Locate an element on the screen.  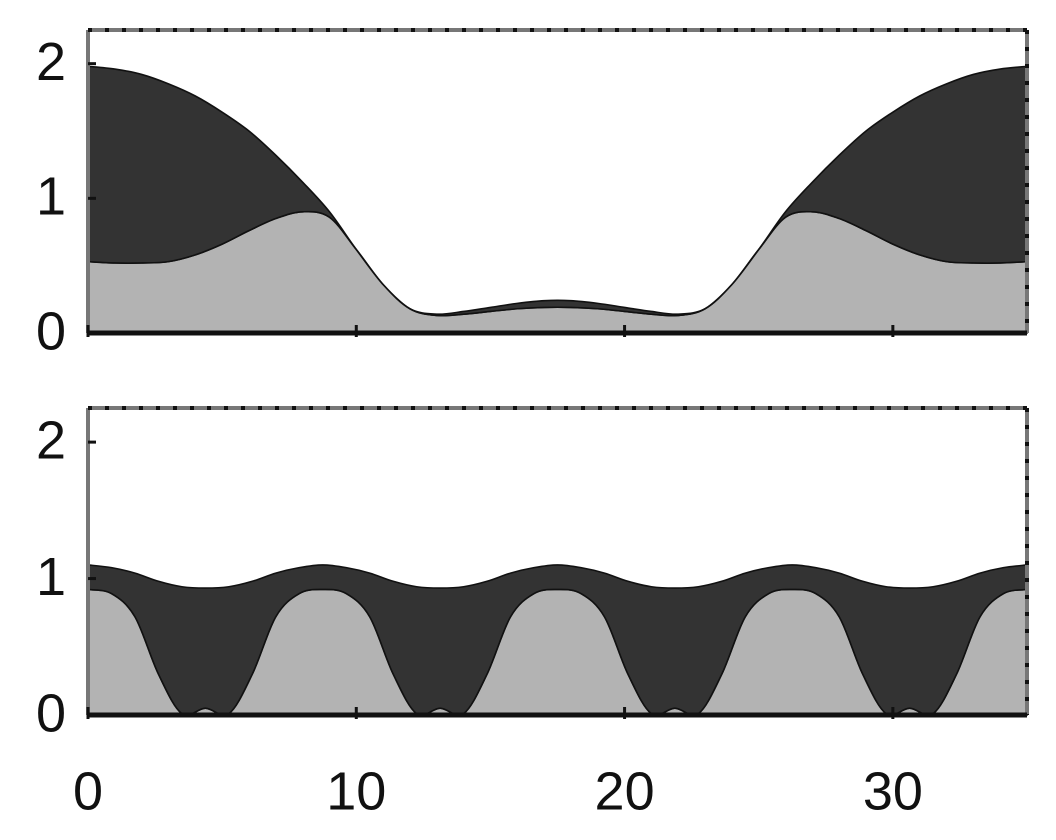
x-tick-label: 20 is located at coordinates (625, 791).